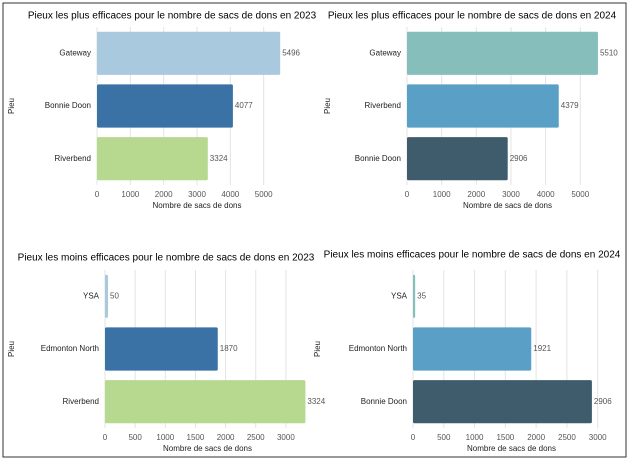 This screenshot has height=461, width=630. Describe the element at coordinates (542, 348) in the screenshot. I see `value-label: 1921` at that location.